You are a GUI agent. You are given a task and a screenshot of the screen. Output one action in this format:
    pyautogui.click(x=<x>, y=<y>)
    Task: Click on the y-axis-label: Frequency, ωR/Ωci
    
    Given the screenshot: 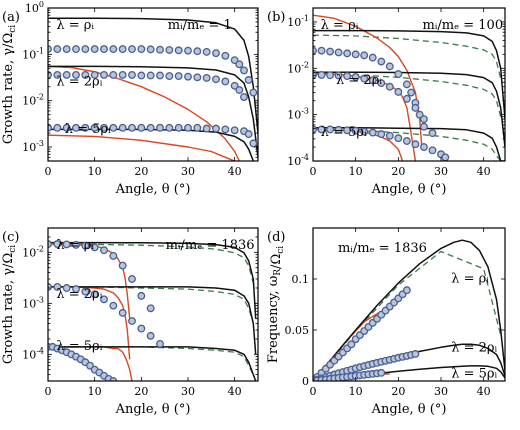 What is the action you would take?
    pyautogui.click(x=276, y=304)
    